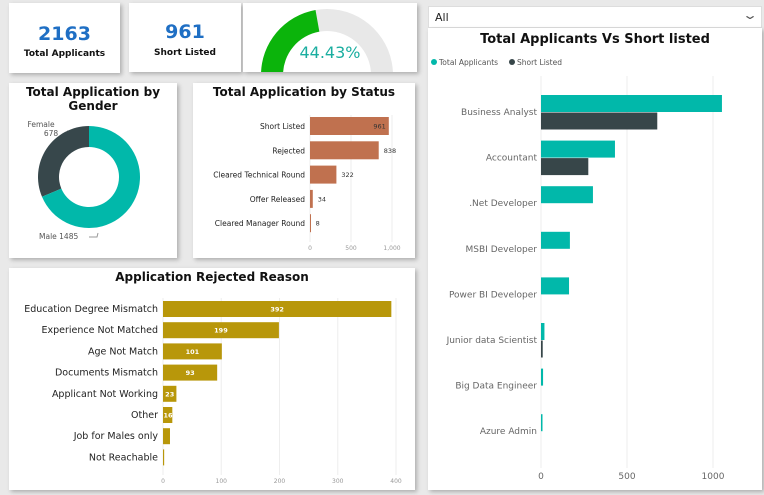  Describe the element at coordinates (493, 295) in the screenshot. I see `category-label: Power BI Developer` at that location.